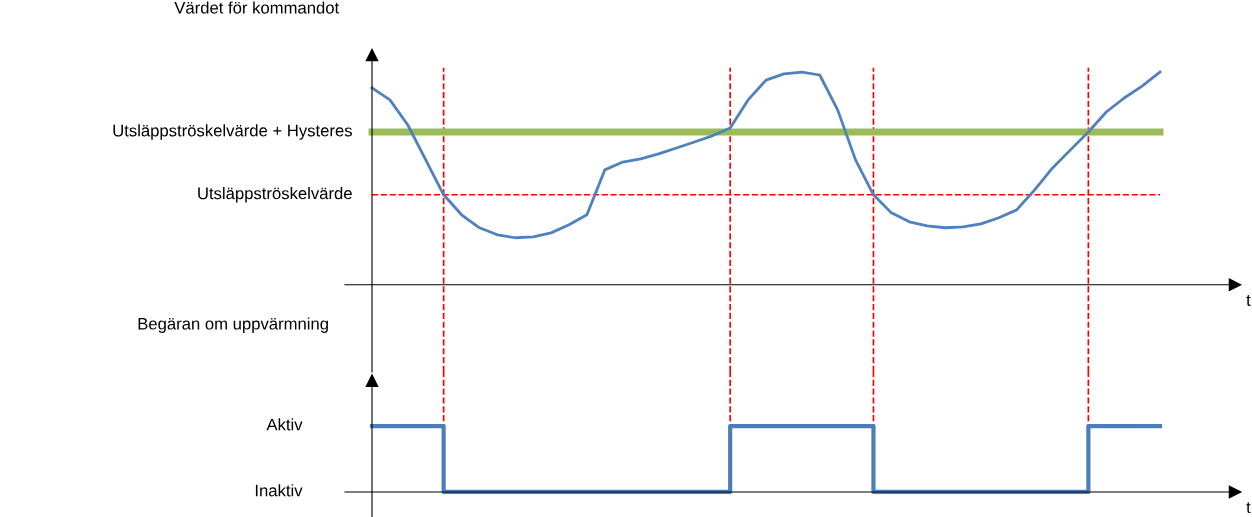 This screenshot has width=1252, height=517. Describe the element at coordinates (284, 424) in the screenshot. I see `text: Aktiv` at that location.